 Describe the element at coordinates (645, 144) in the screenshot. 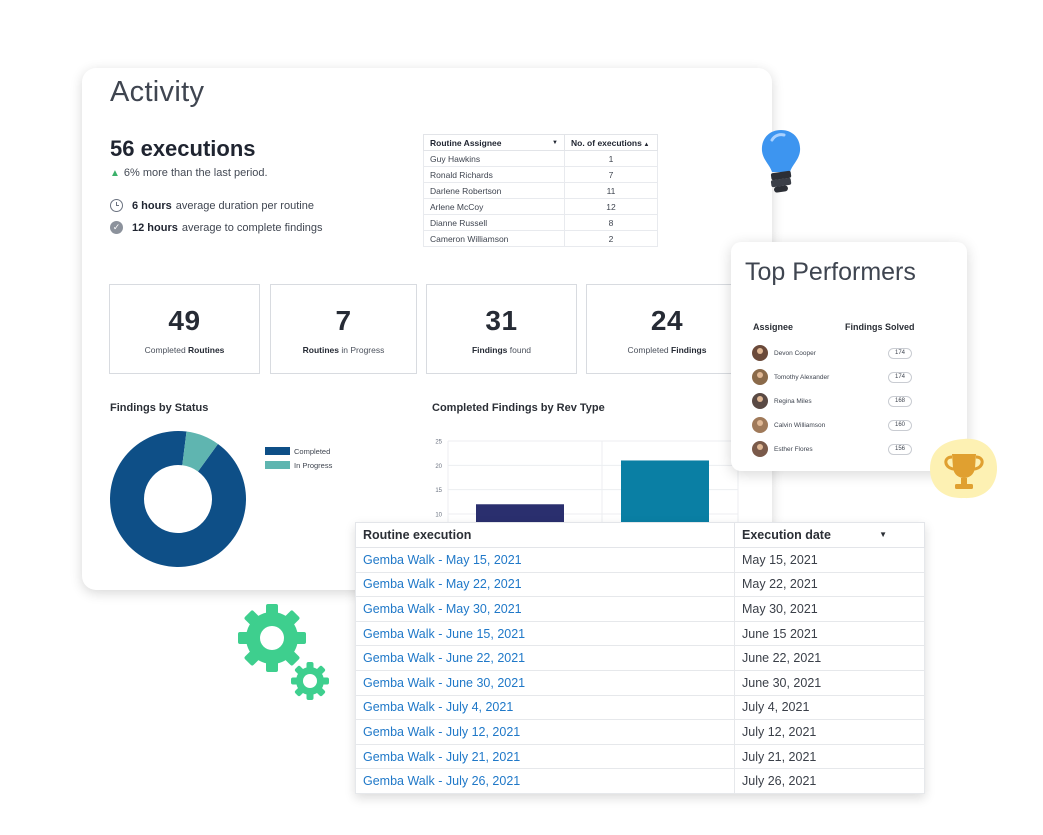

I see `sort-asc-icon: ▲` at that location.